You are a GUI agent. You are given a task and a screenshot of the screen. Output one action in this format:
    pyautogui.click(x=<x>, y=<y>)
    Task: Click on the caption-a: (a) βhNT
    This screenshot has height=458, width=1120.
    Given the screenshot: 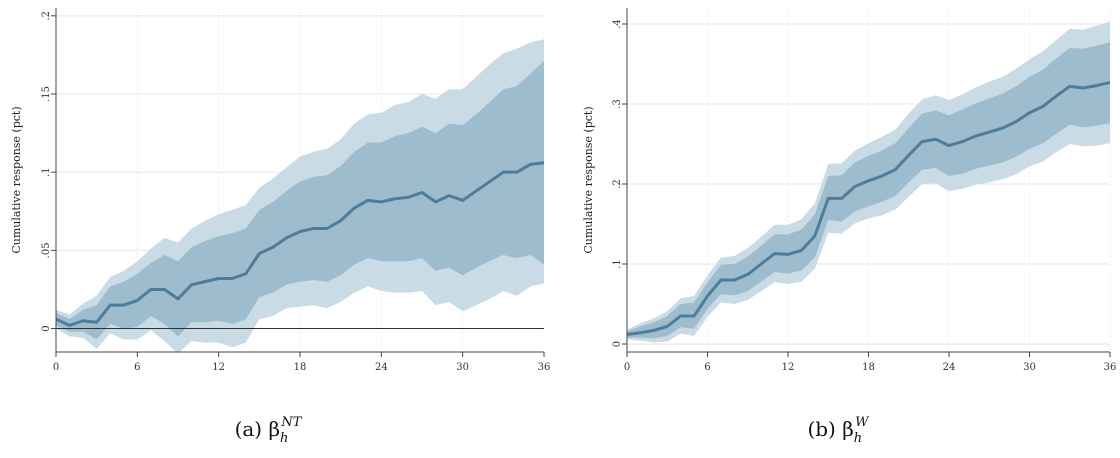 What is the action you would take?
    pyautogui.click(x=269, y=430)
    